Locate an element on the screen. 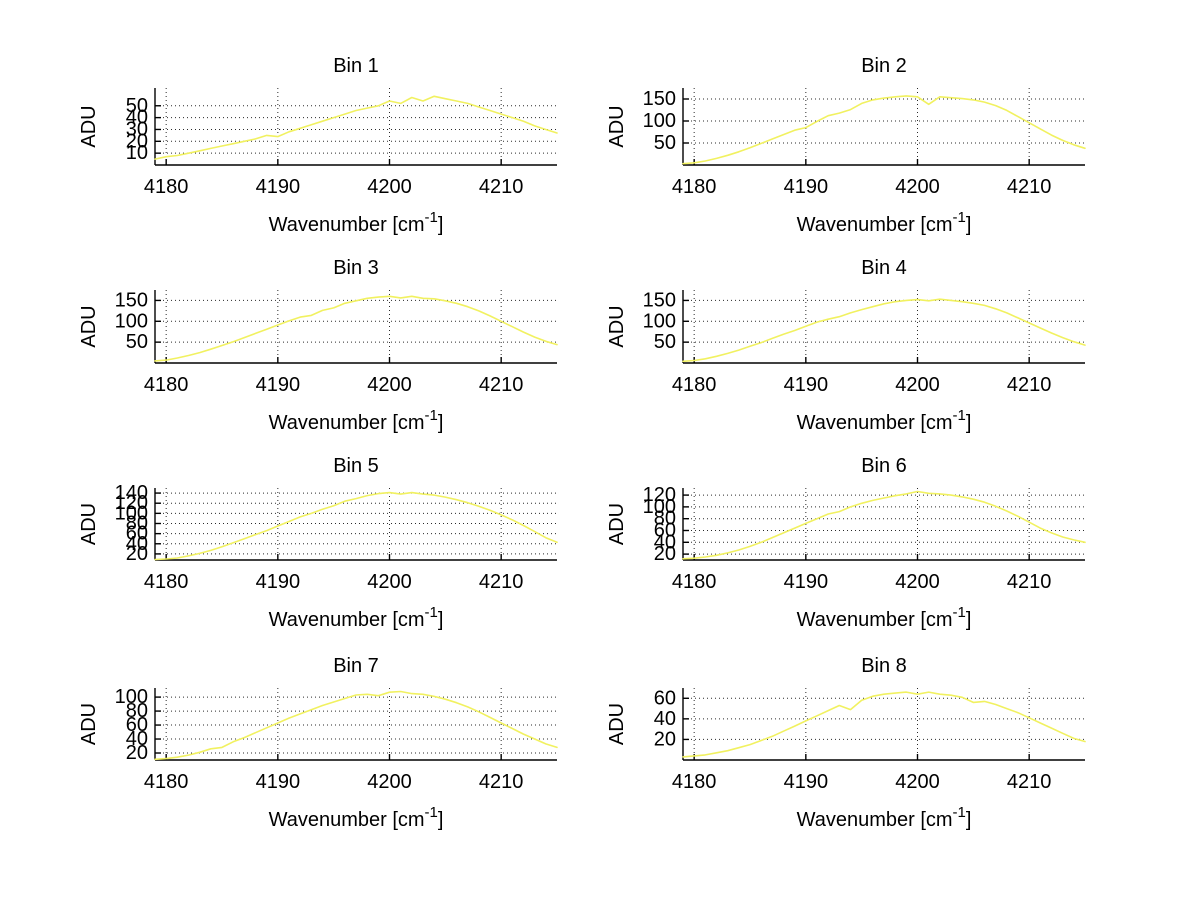  plot-title: Bin 6 is located at coordinates (884, 466).